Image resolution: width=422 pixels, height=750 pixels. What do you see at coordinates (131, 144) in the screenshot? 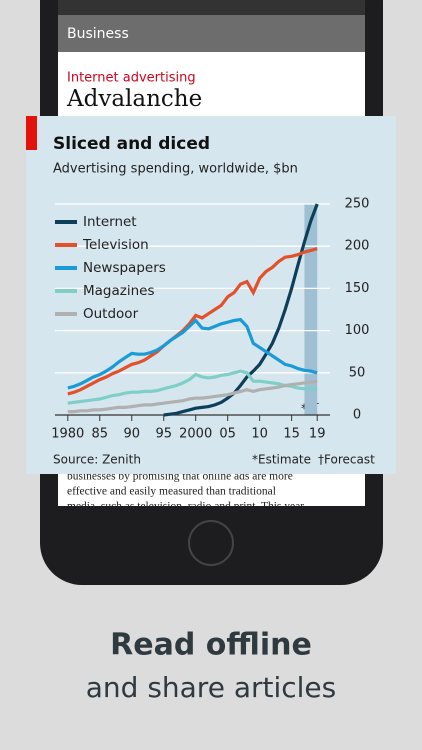
I see `chart-title: Sliced and diced` at bounding box center [131, 144].